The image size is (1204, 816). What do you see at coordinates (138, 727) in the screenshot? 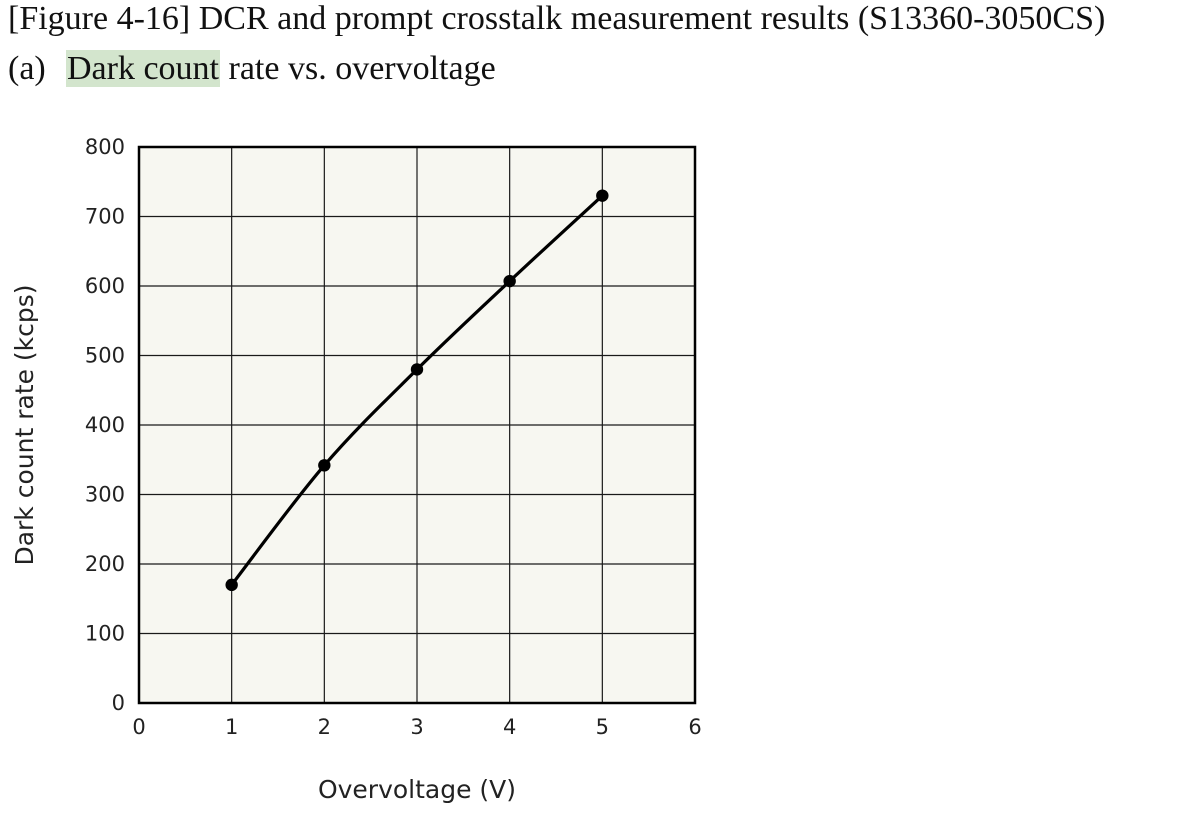
I see `x-tick-label: 0` at bounding box center [138, 727].